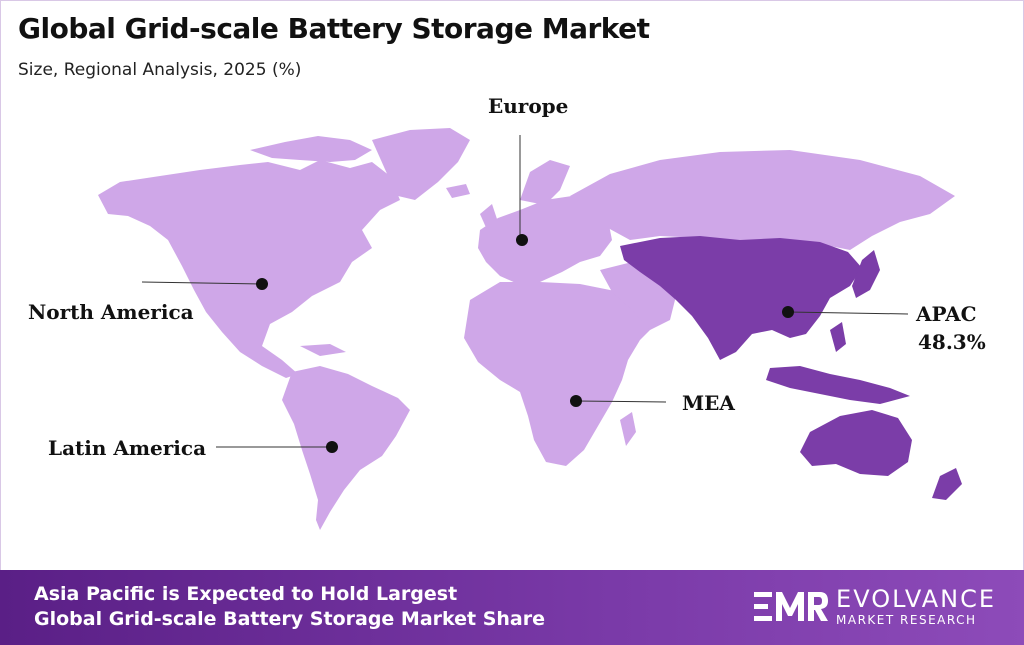 The image size is (1024, 645). I want to click on region-uk, so click(489, 218).